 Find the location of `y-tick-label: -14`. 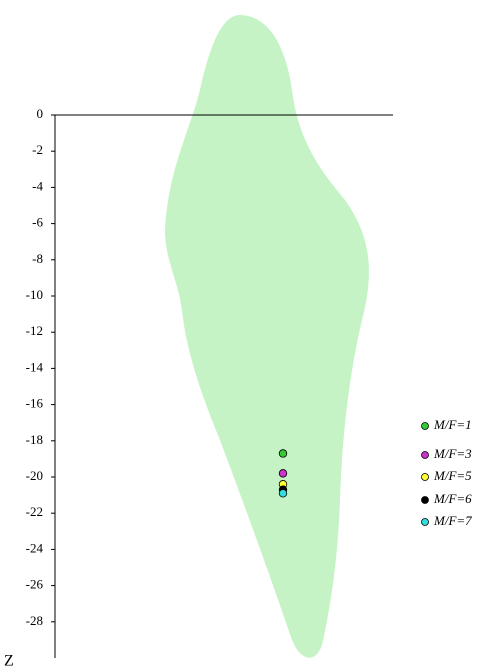

y-tick-label: -14 is located at coordinates (35, 366).